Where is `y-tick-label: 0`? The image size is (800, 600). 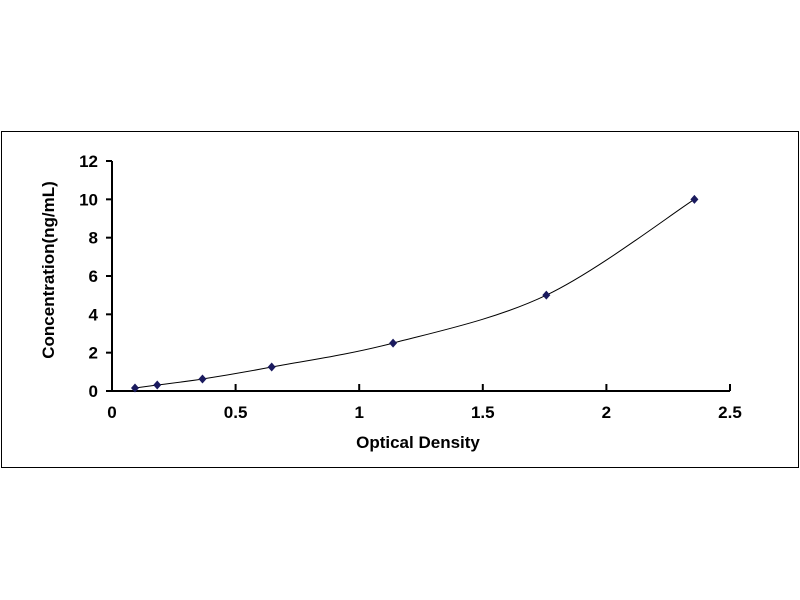
y-tick-label: 0 is located at coordinates (93, 391).